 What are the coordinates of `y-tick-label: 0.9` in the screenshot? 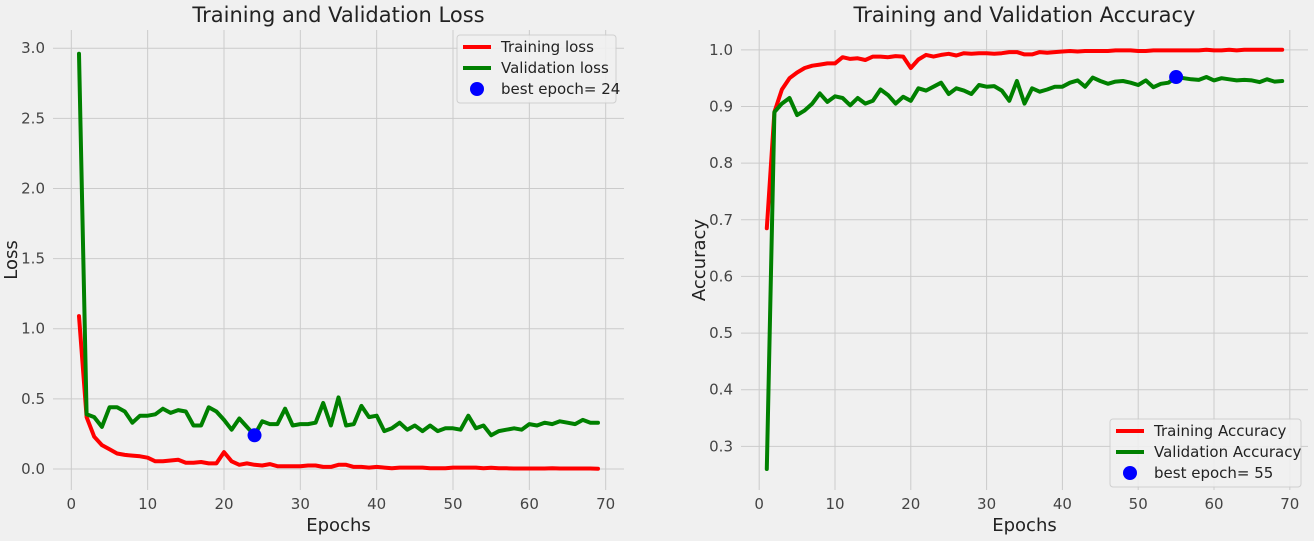 It's located at (721, 106).